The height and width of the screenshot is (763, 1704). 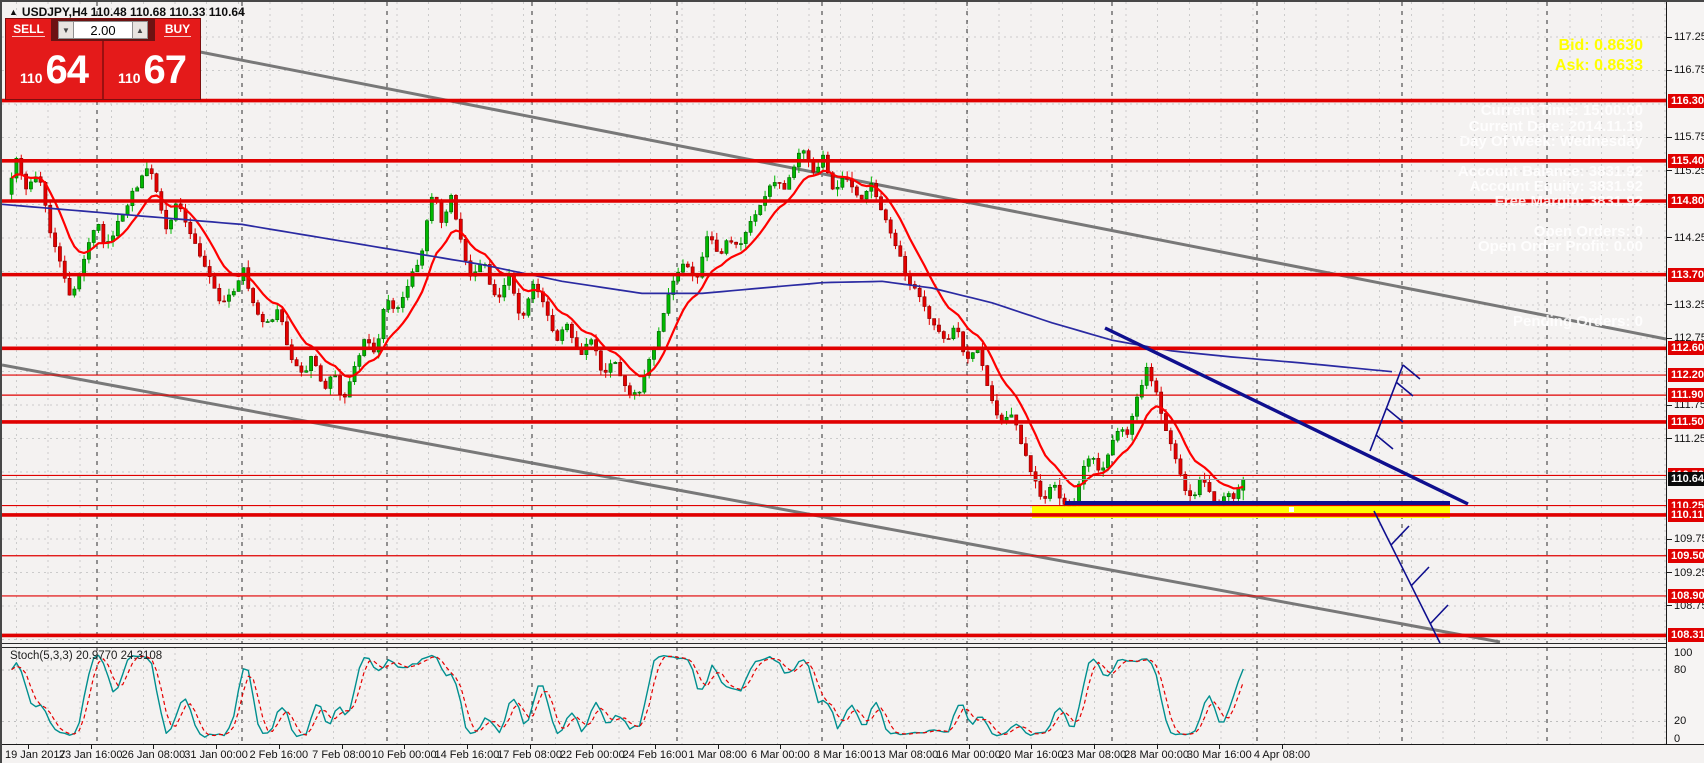 What do you see at coordinates (404, 755) in the screenshot?
I see `time-axis-label: 10 Feb 00:00` at bounding box center [404, 755].